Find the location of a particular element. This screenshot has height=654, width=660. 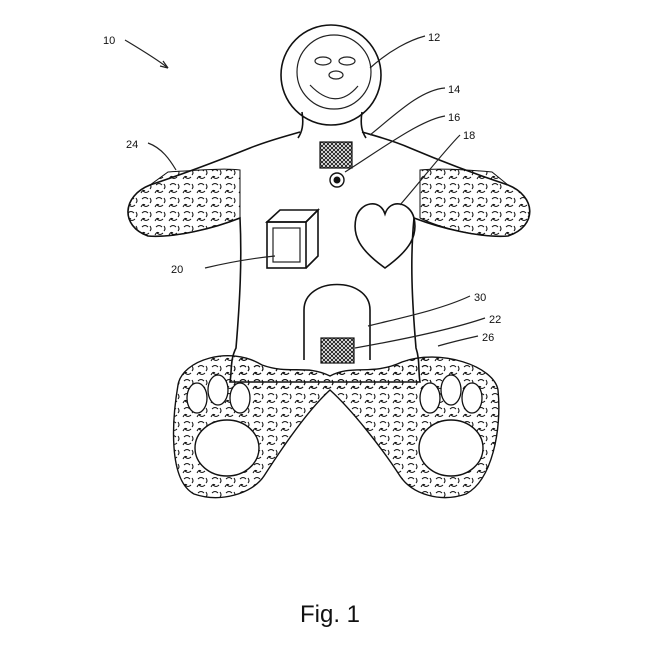

label-10: 10 is located at coordinates (109, 41).